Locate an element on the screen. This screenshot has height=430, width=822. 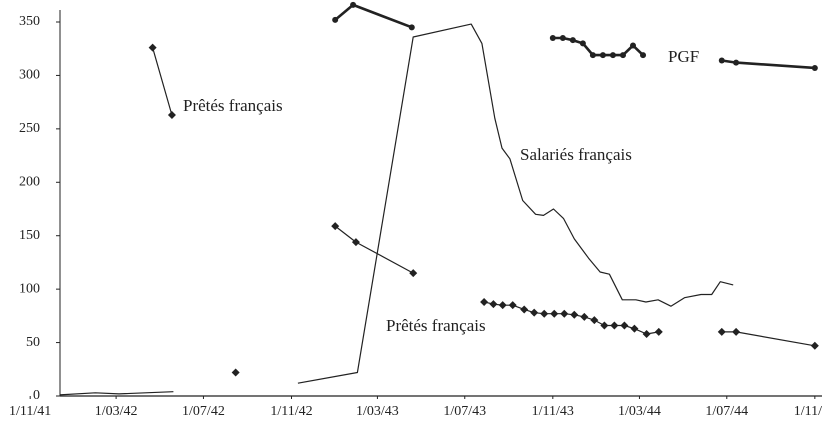
x-tick-label: 1/11/41 is located at coordinates (30, 411).